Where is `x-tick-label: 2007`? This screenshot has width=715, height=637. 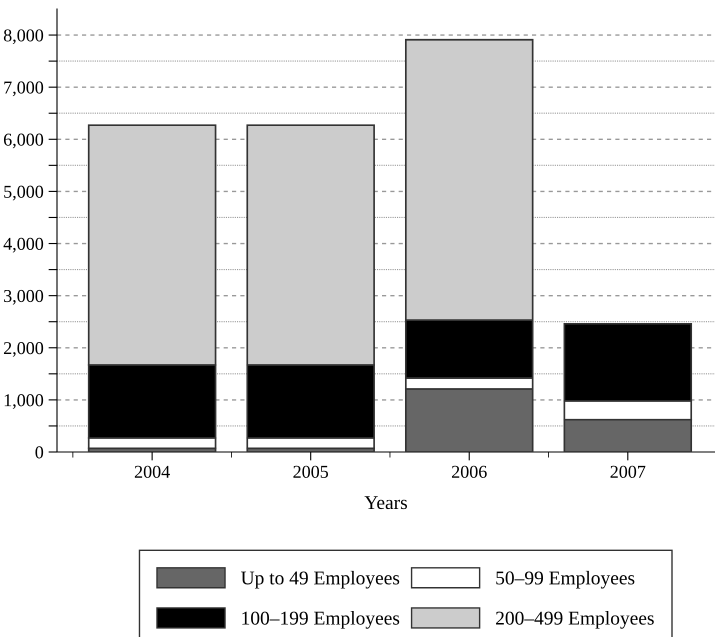 x-tick-label: 2007 is located at coordinates (628, 472).